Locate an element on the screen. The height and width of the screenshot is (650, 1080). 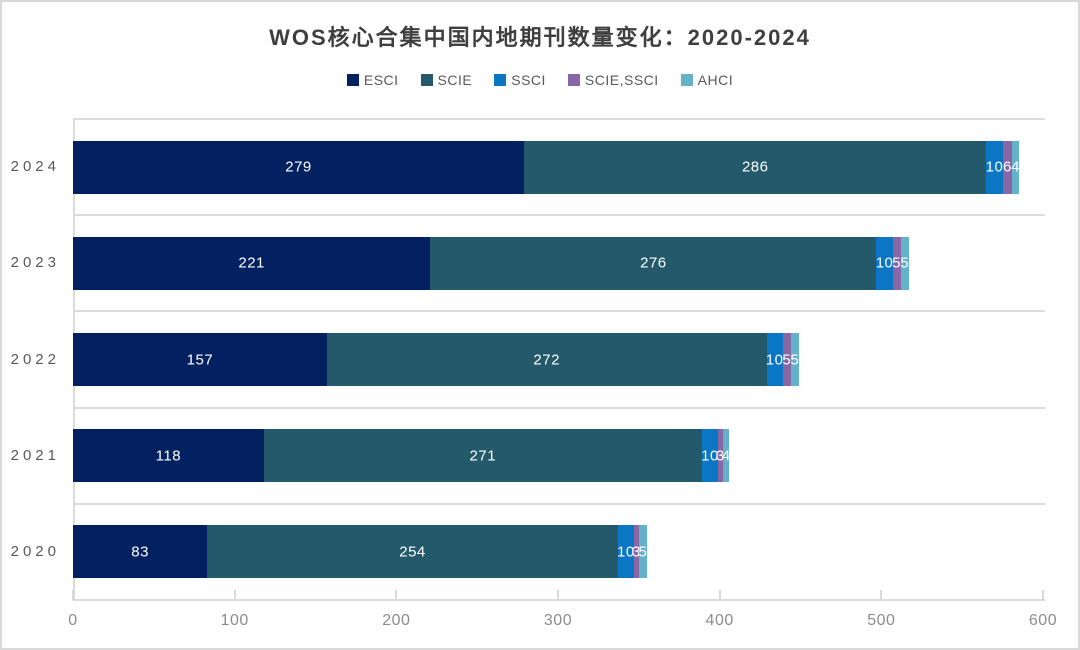
legend-item-ahci: AHCI is located at coordinates (707, 80).